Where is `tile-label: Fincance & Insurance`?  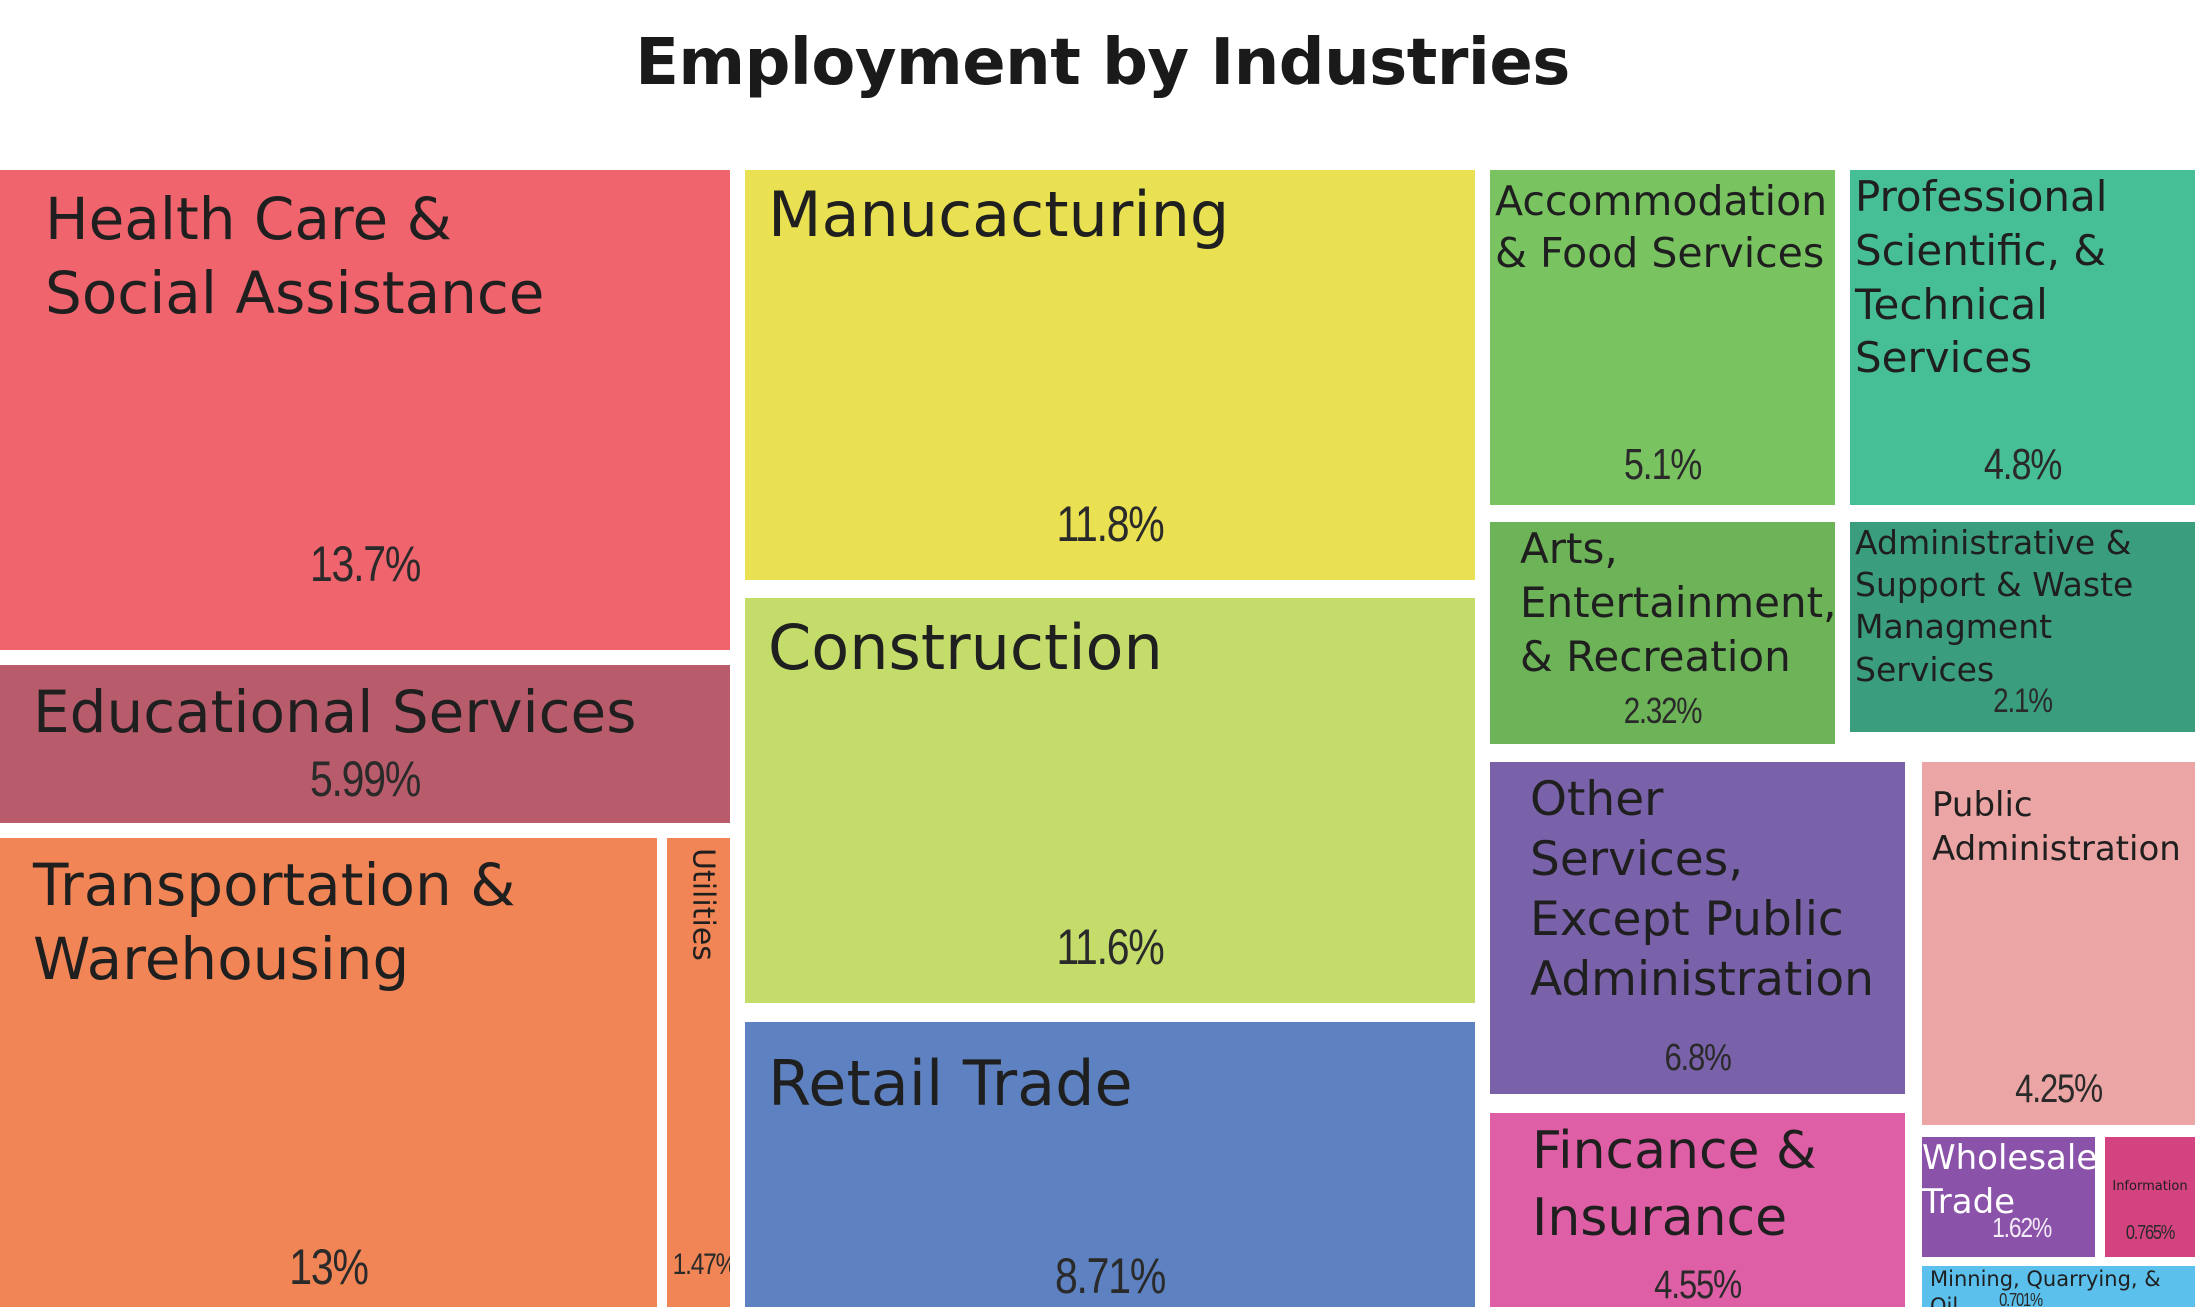
tile-label: Fincance & Insurance is located at coordinates (1674, 1184).